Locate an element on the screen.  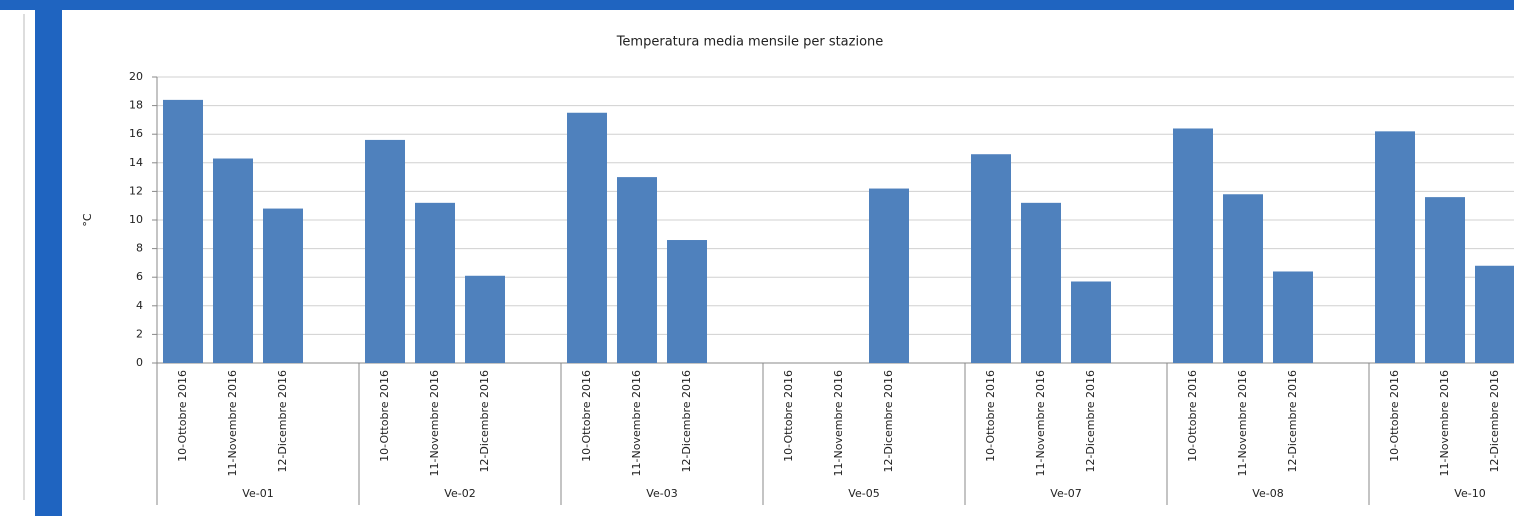
y-axis-label: °C is located at coordinates (87, 220).